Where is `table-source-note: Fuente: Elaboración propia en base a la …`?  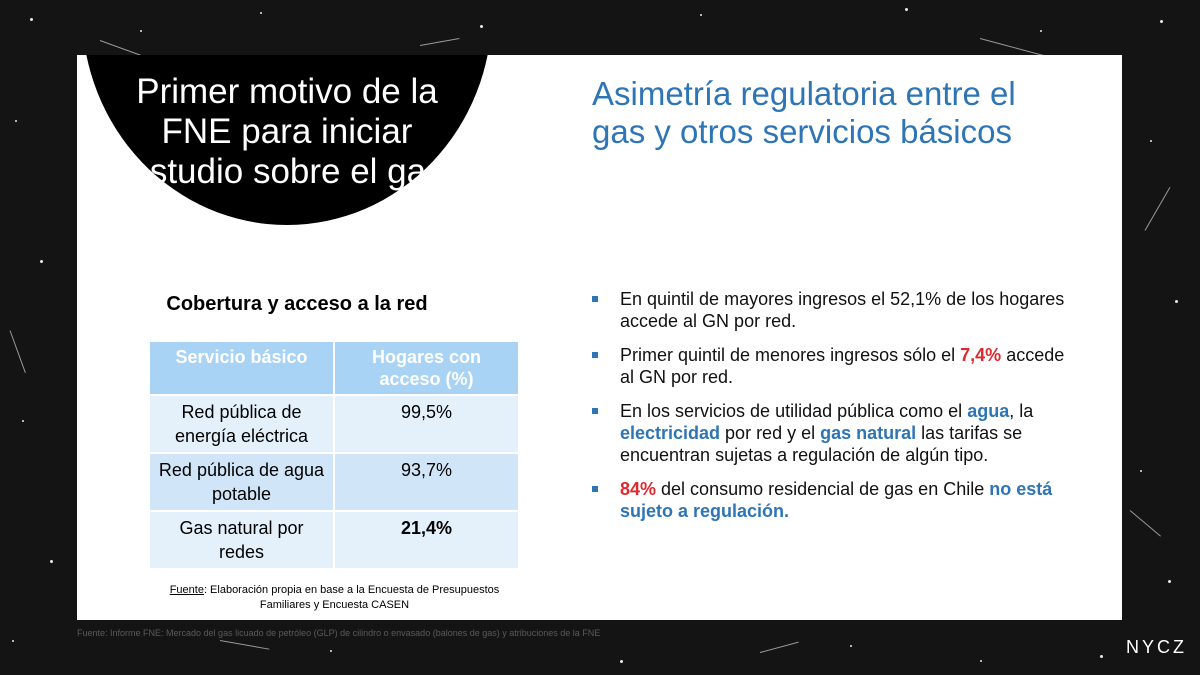 table-source-note: Fuente: Elaboración propia en base a la … is located at coordinates (334, 598).